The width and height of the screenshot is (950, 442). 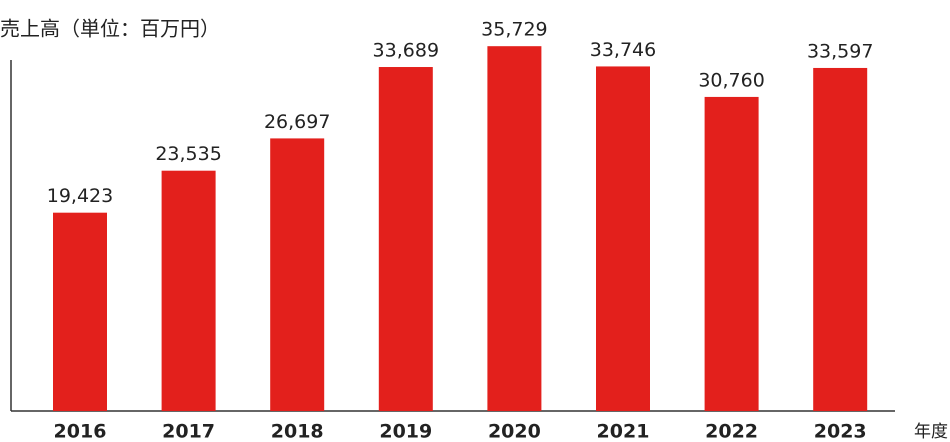 I want to click on x-tick-label: 2023, so click(x=840, y=431).